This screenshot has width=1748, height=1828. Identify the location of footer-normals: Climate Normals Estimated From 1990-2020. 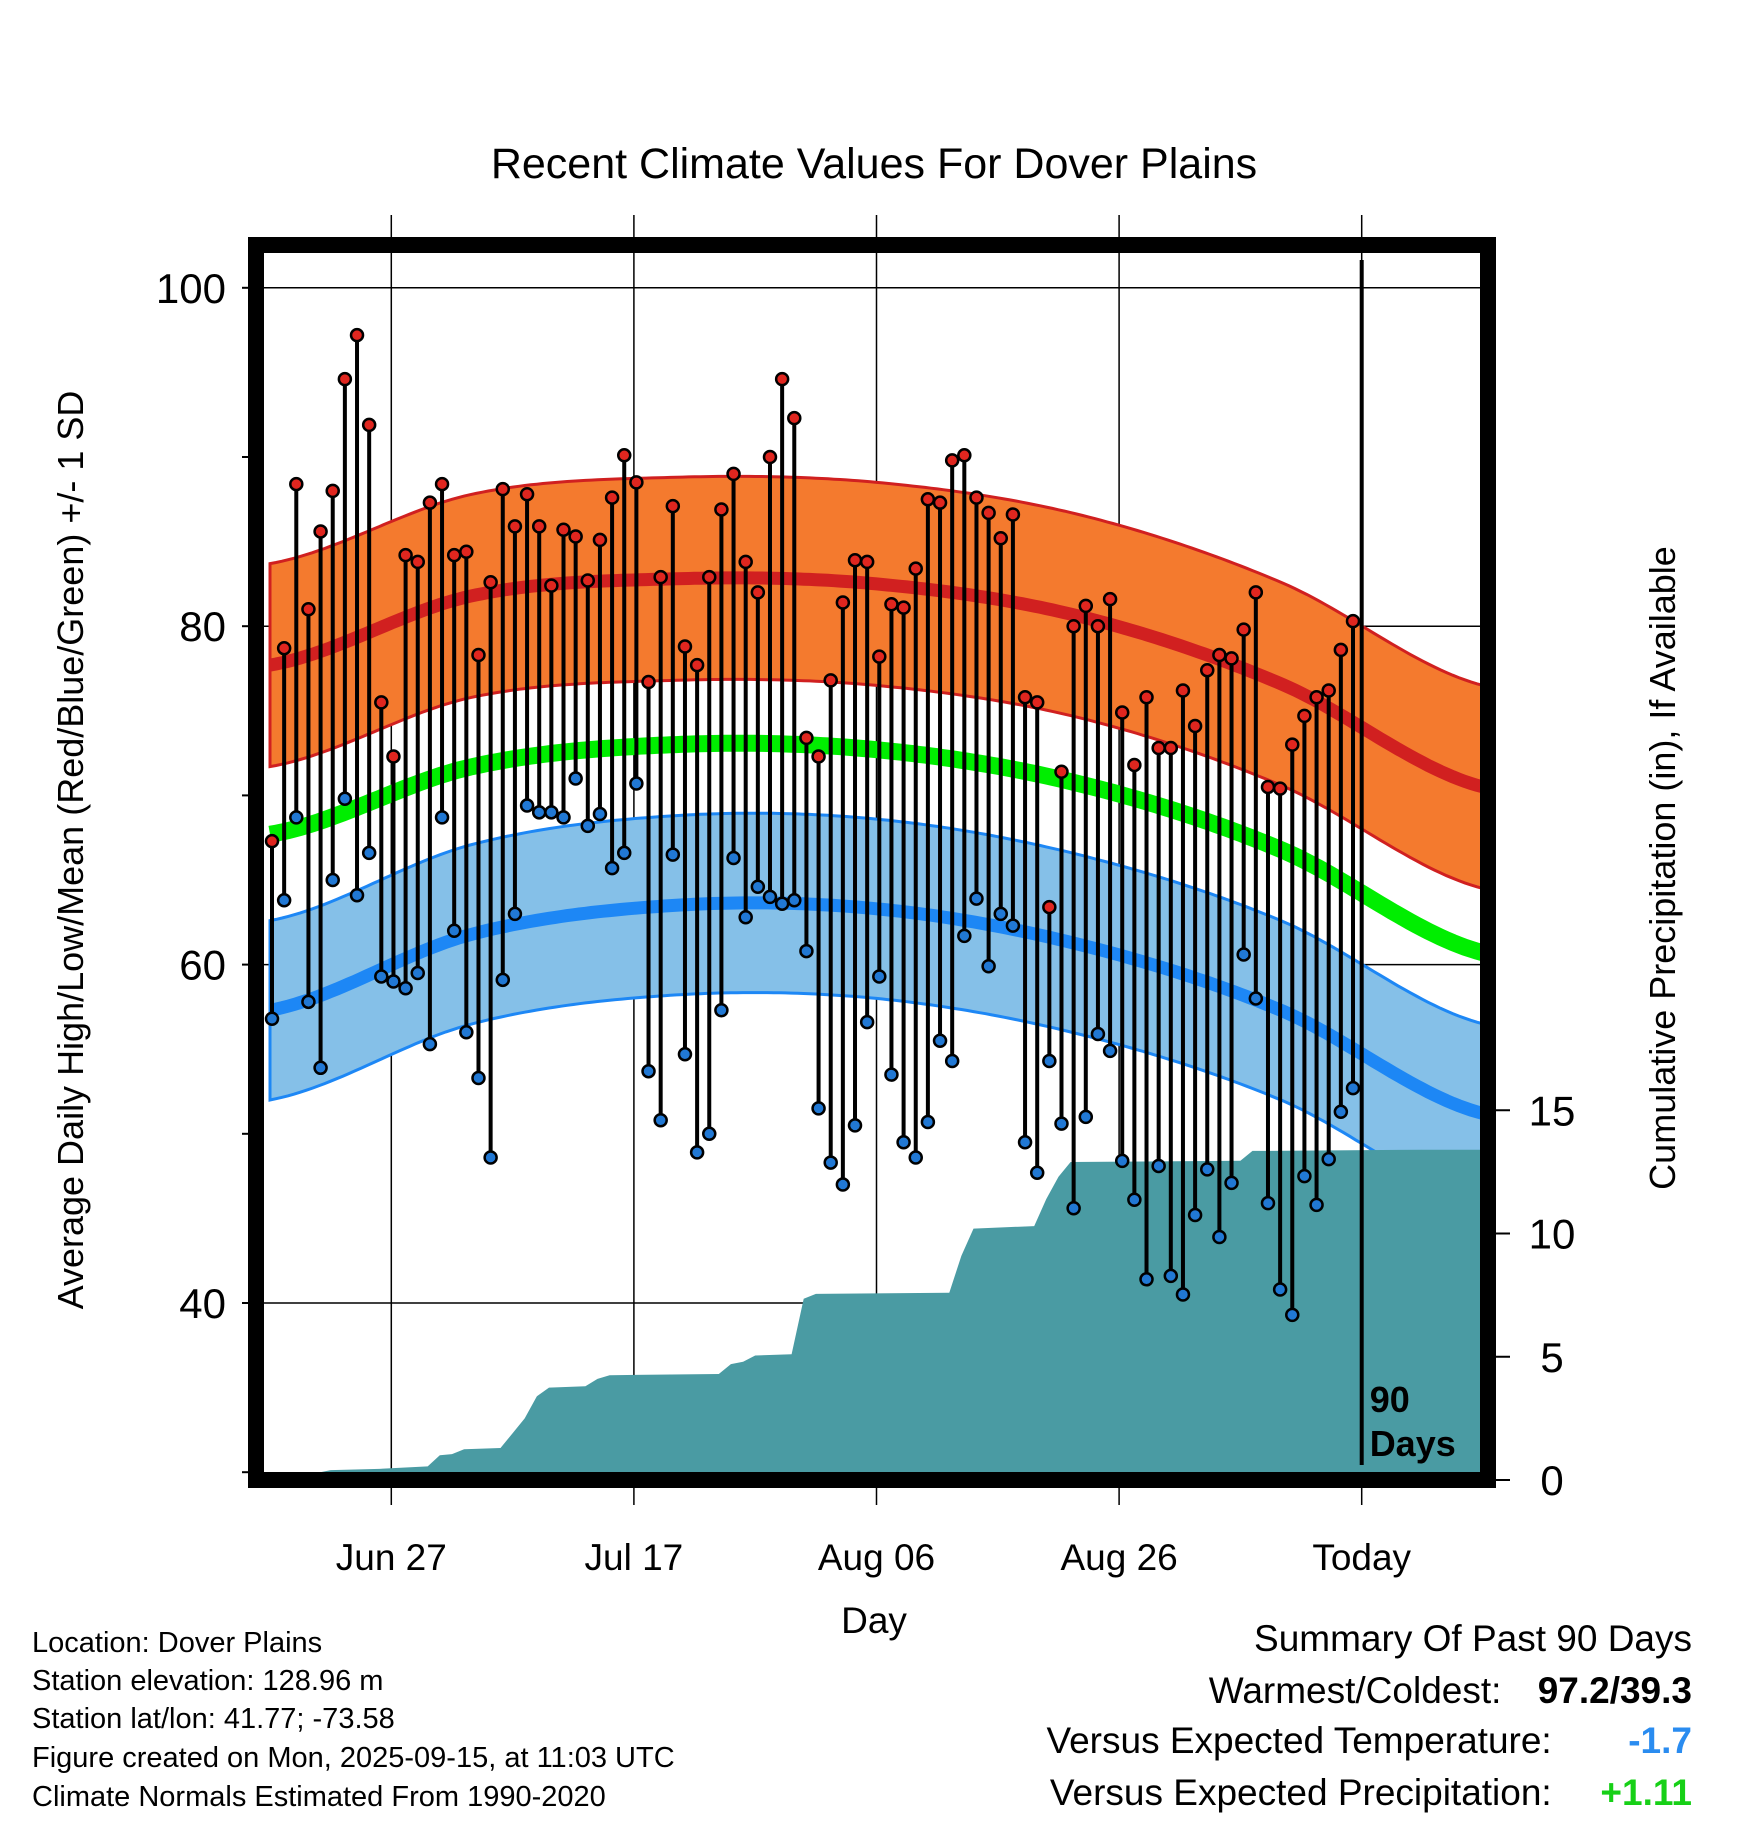
(319, 1797).